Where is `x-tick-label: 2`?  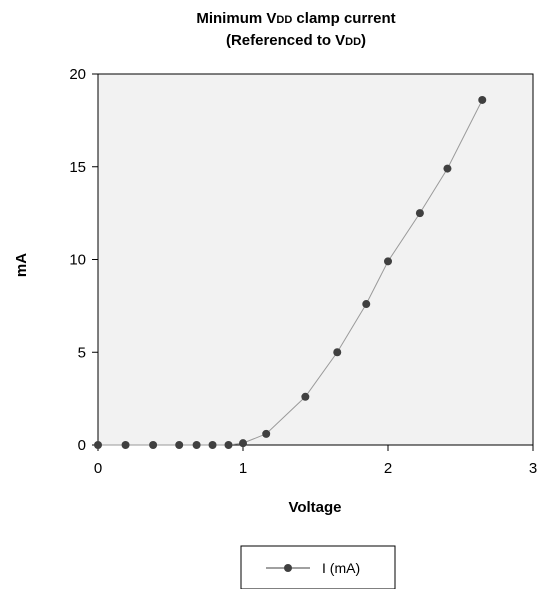
x-tick-label: 2 is located at coordinates (388, 468).